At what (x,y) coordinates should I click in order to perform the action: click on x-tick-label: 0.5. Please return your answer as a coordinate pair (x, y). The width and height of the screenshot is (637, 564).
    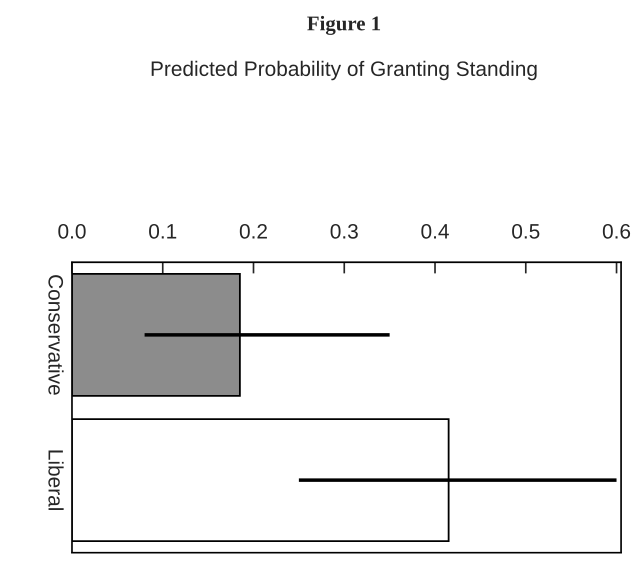
    Looking at the image, I should click on (526, 231).